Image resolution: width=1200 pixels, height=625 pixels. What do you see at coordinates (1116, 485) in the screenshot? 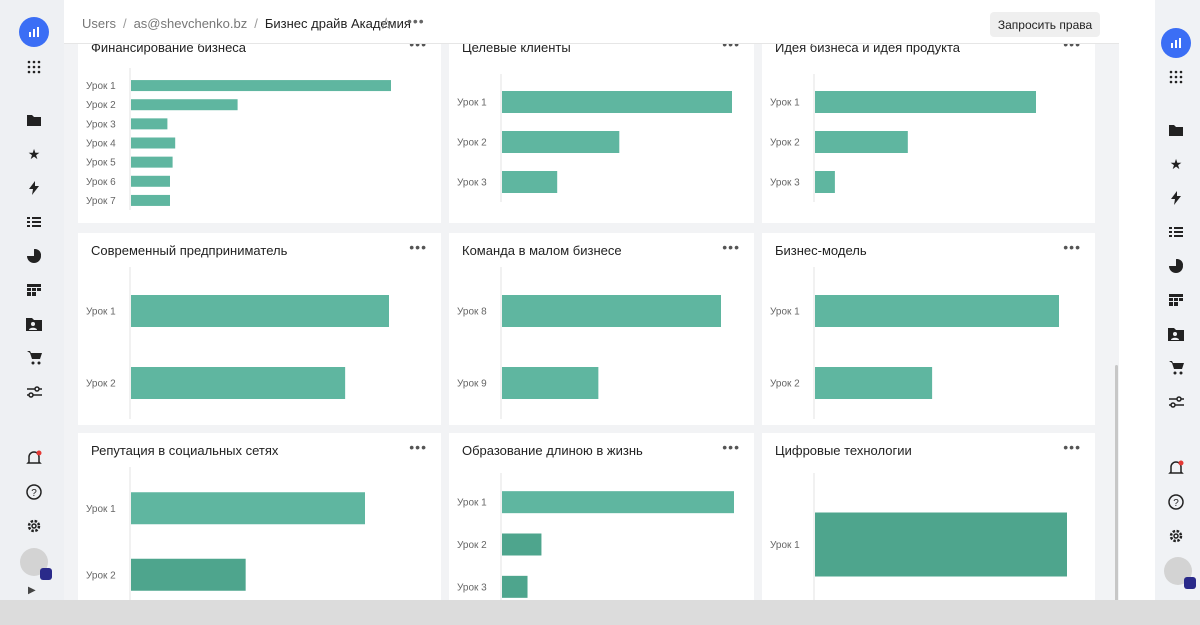
I see `scrollbar` at bounding box center [1116, 485].